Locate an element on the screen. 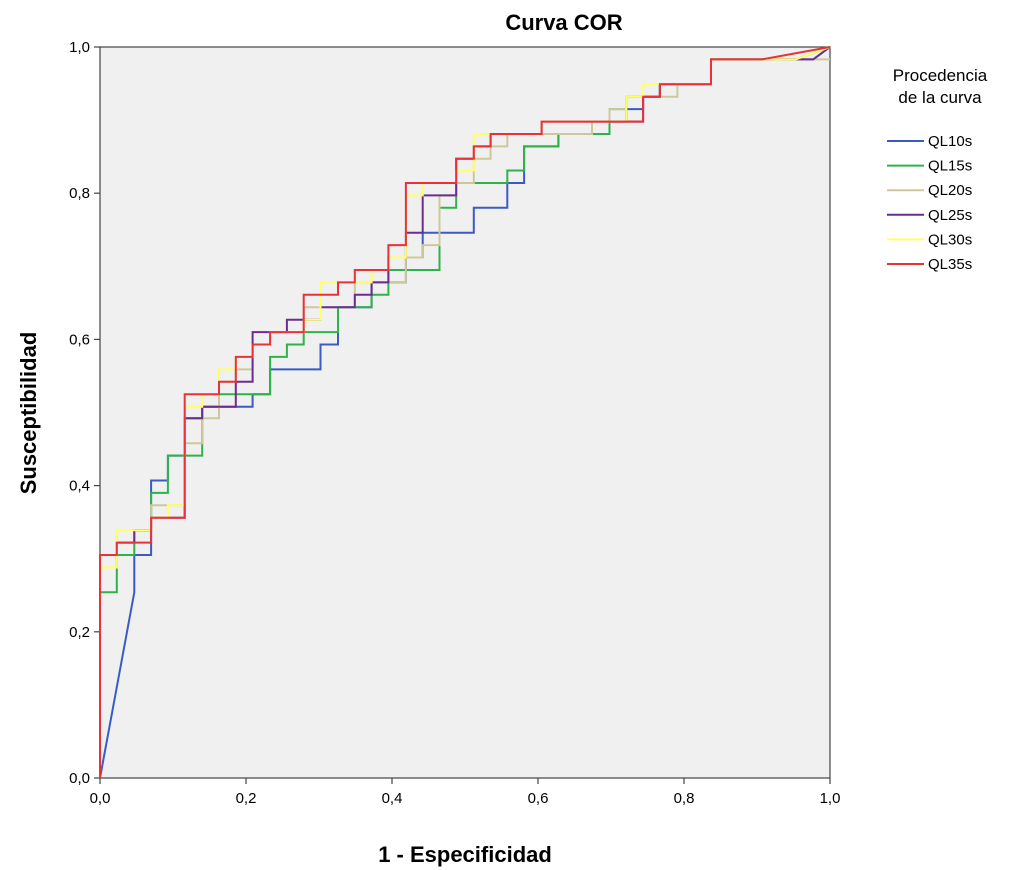 This screenshot has height=870, width=1013. y-tick-label: 0,2 is located at coordinates (79, 632).